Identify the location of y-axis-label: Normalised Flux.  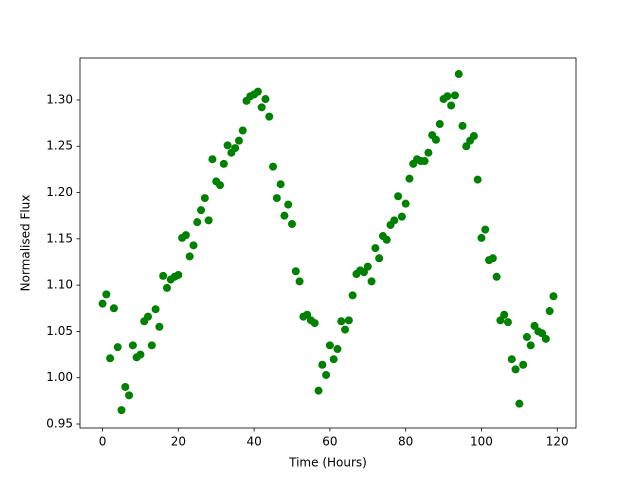
(26, 243).